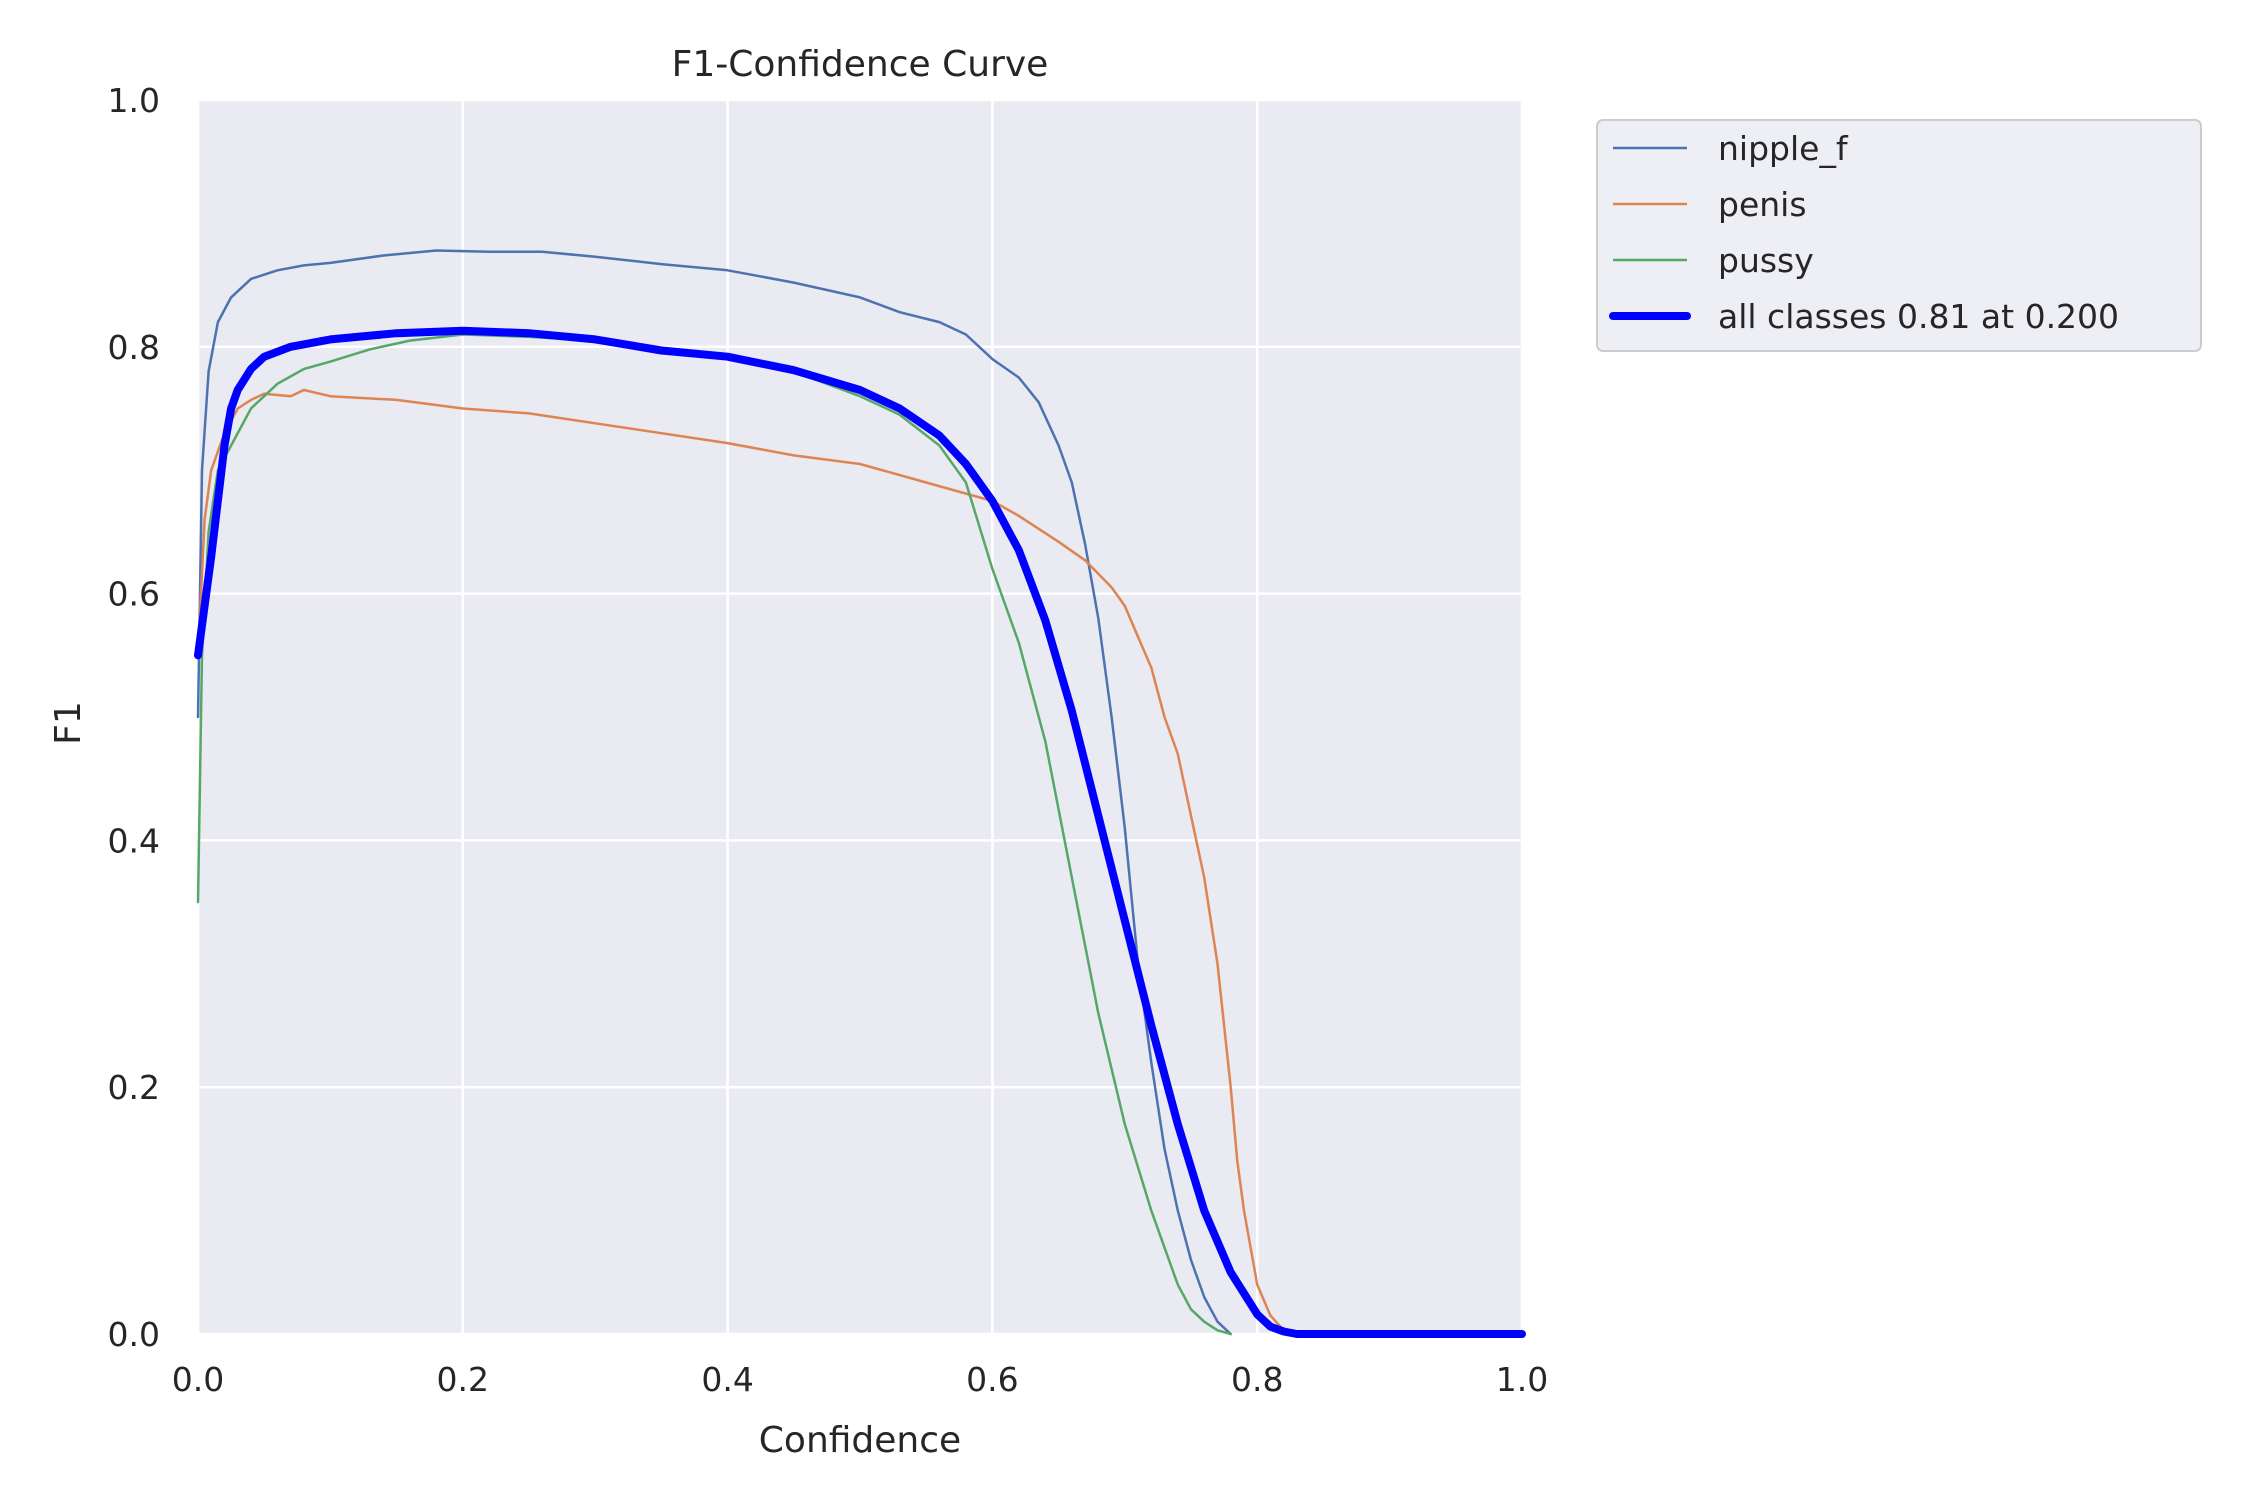  I want to click on x-tick-label: 0.4, so click(727, 1379).